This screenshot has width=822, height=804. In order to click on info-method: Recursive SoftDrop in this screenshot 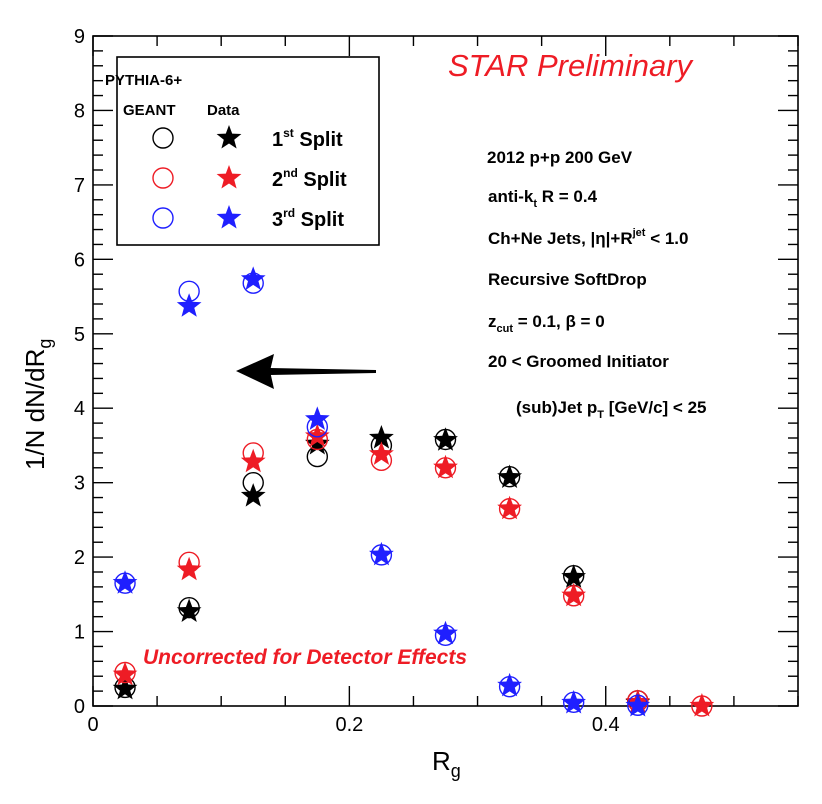, I will do `click(567, 279)`.